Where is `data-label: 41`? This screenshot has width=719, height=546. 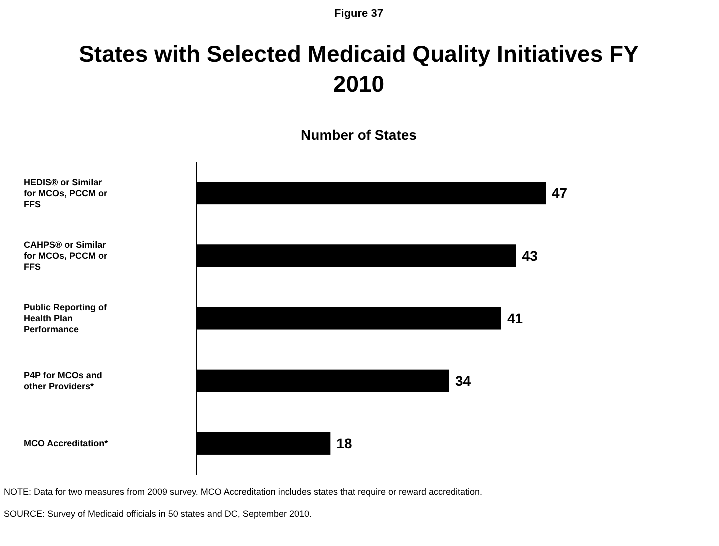
data-label: 41 is located at coordinates (515, 318).